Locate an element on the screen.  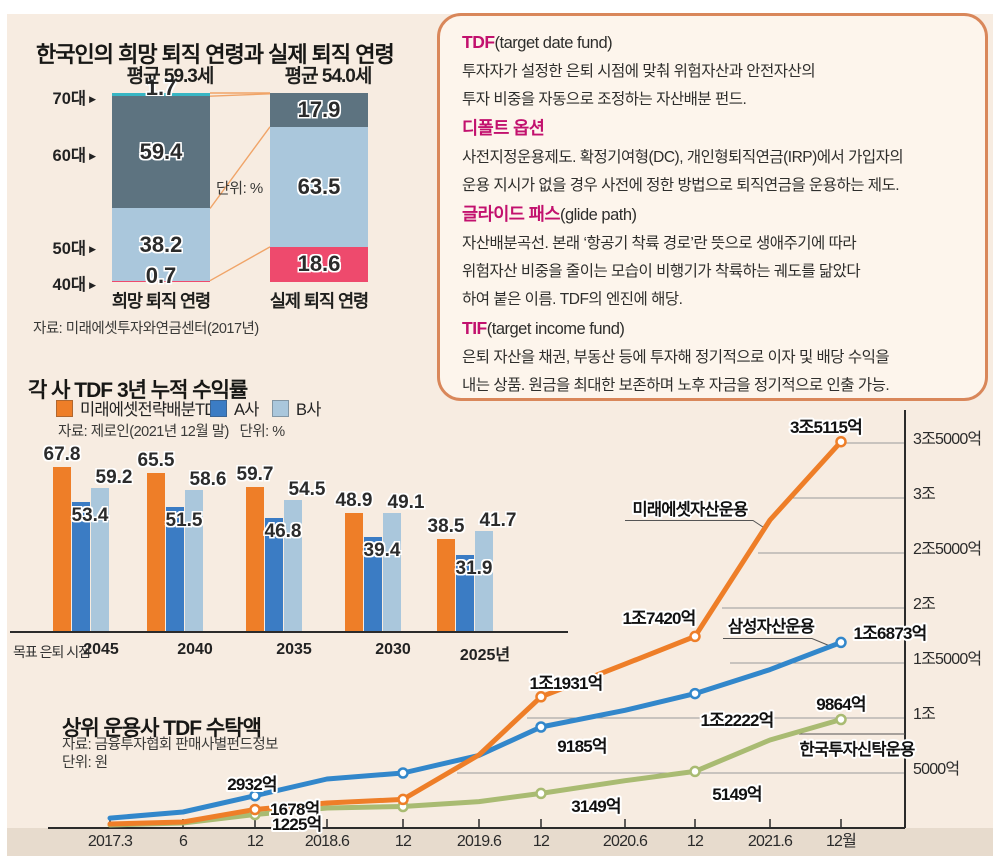
legend-item-a: A사 is located at coordinates (234, 408).